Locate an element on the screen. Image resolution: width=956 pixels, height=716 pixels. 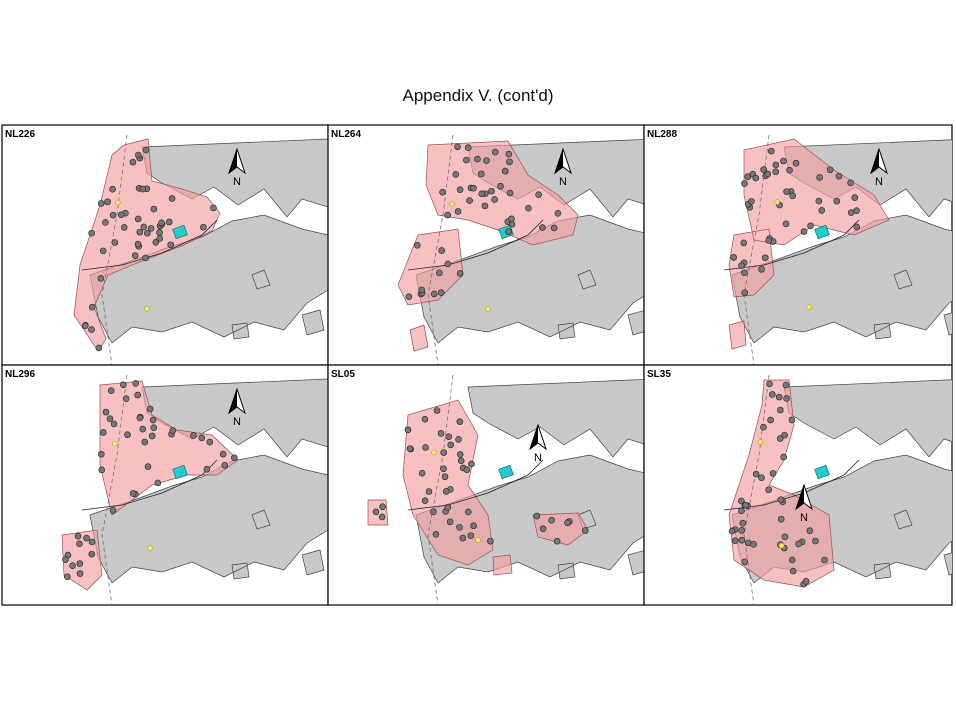
panel-label: NL288 is located at coordinates (662, 134).